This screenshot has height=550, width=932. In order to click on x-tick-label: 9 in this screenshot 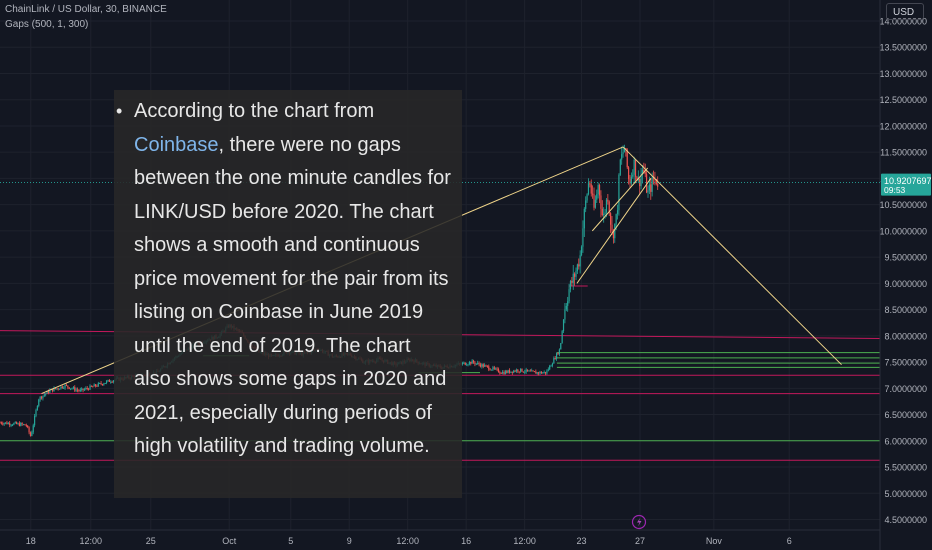, I will do `click(349, 541)`.